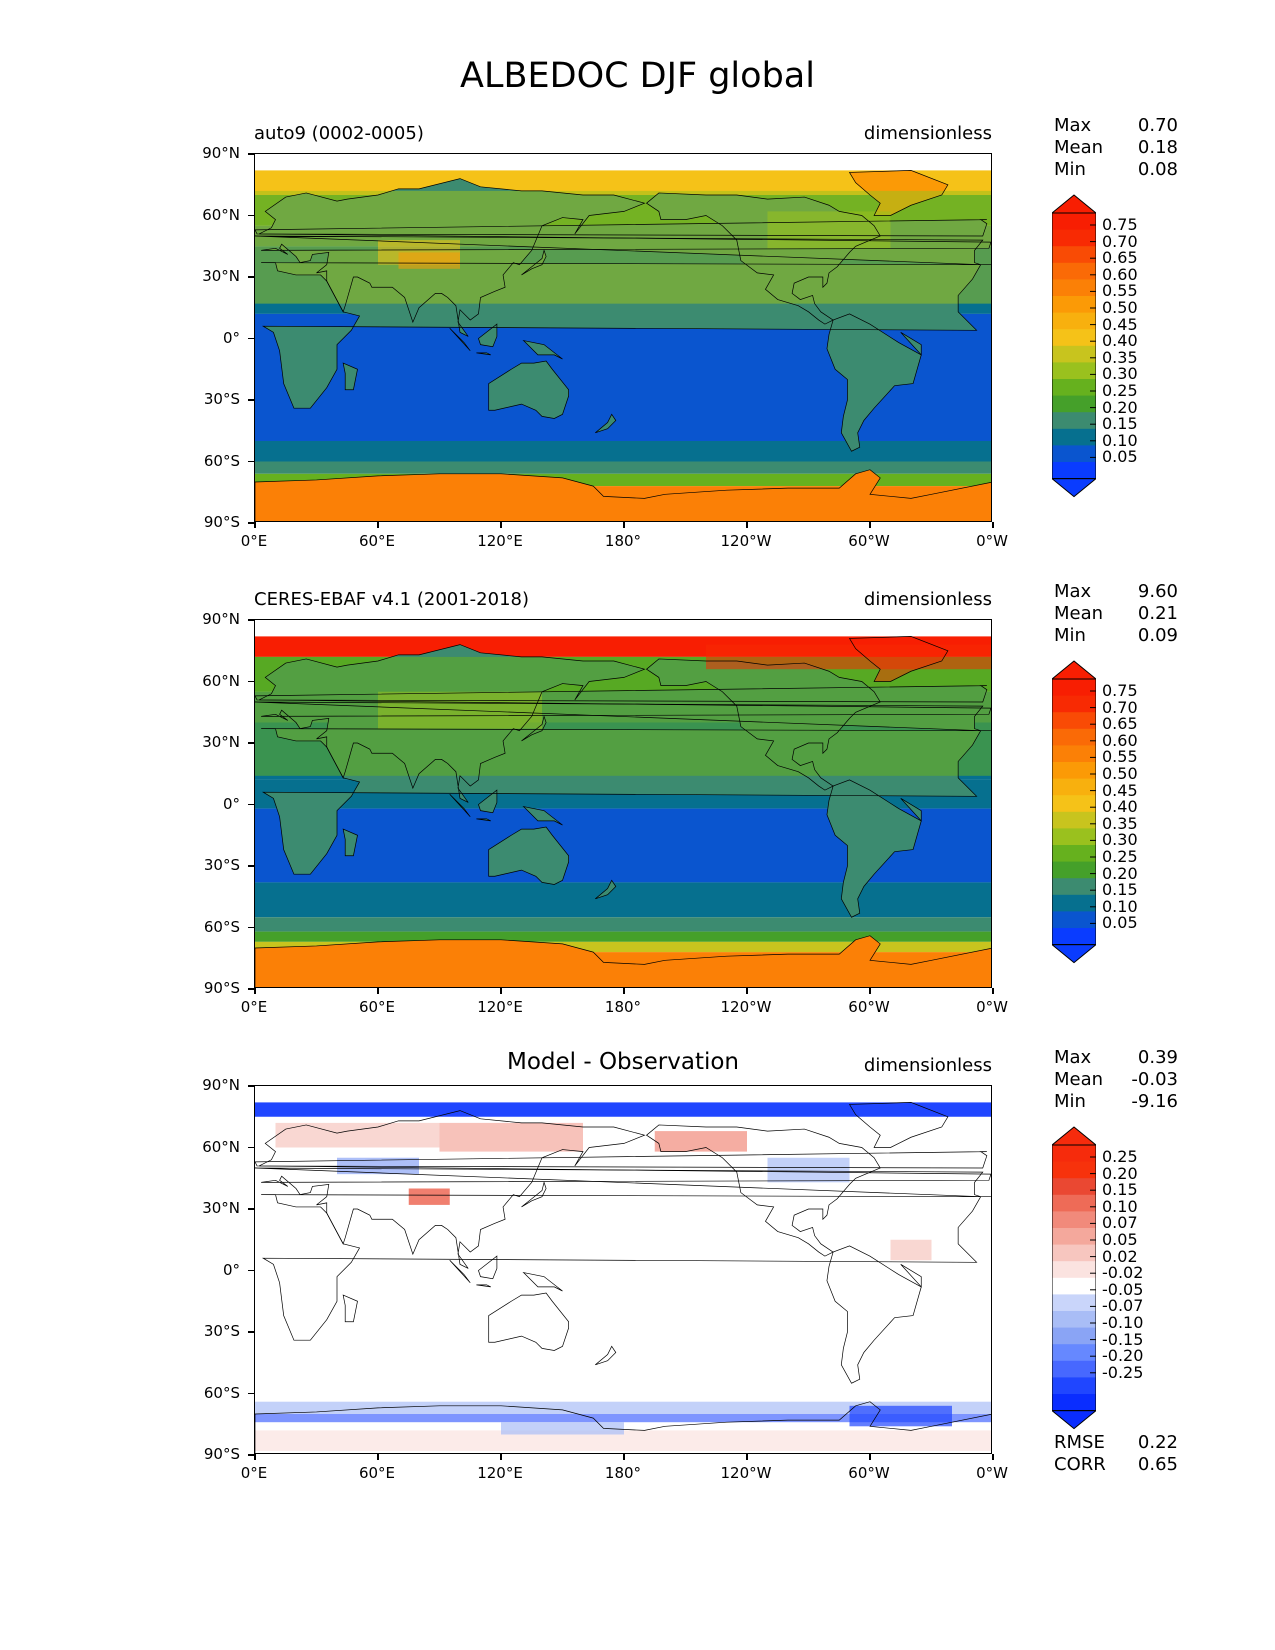  I want to click on colorbar-extend-min, so click(1074, 954).